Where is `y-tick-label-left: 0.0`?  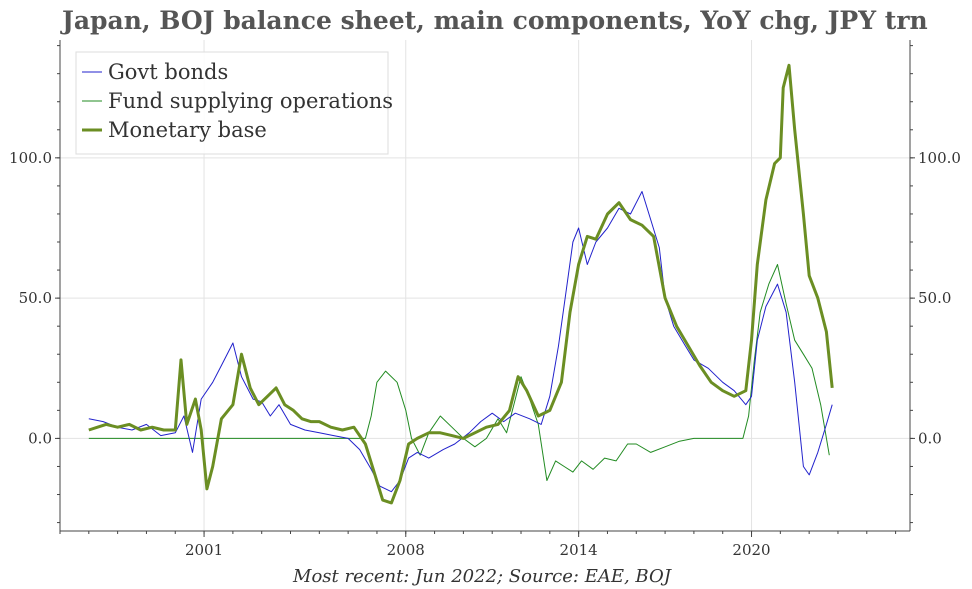
y-tick-label-left: 0.0 is located at coordinates (40, 438).